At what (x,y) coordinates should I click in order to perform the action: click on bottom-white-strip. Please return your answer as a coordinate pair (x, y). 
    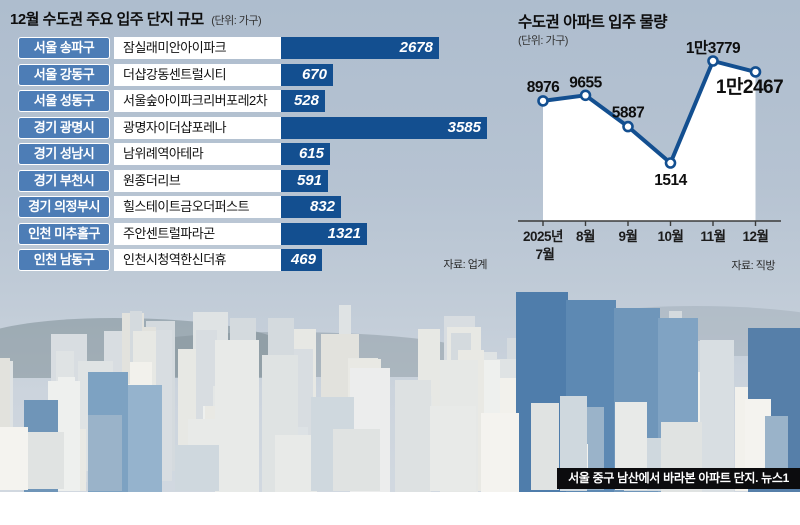
    Looking at the image, I should click on (400, 508).